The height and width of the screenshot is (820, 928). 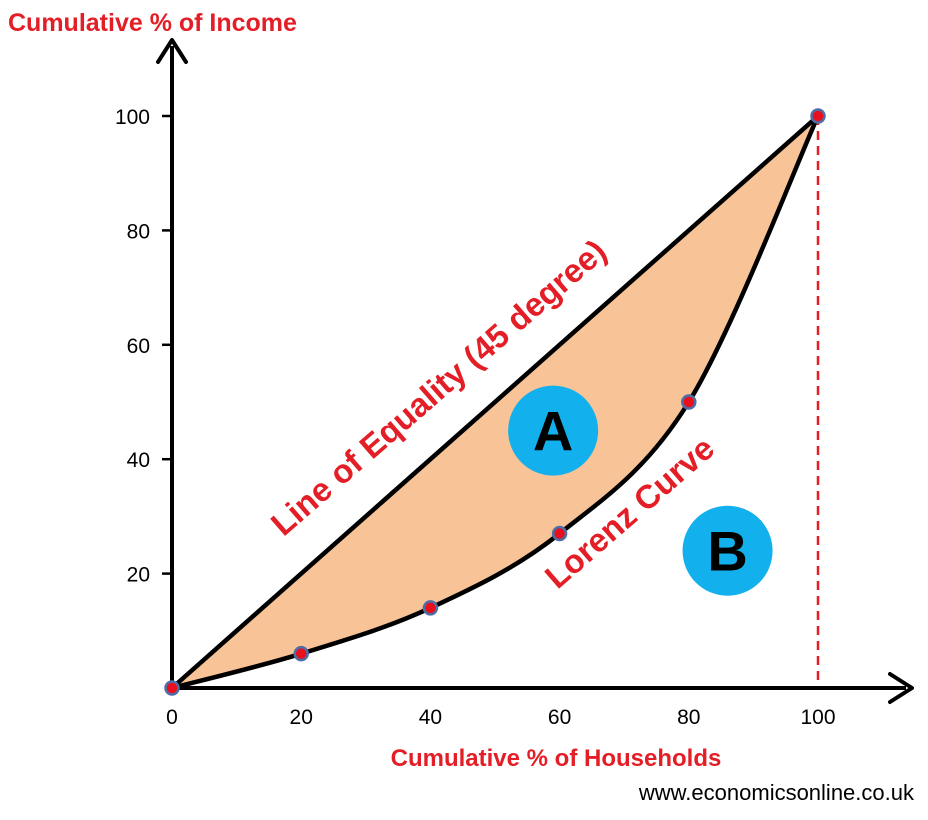 What do you see at coordinates (138, 231) in the screenshot?
I see `y-tick-label: 80` at bounding box center [138, 231].